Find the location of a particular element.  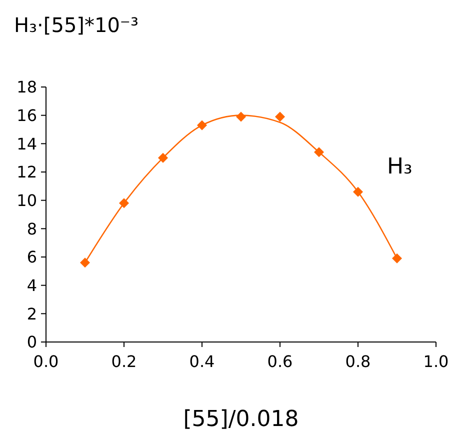

chart-title: H₃·[55]*10⁻³ is located at coordinates (76, 25).